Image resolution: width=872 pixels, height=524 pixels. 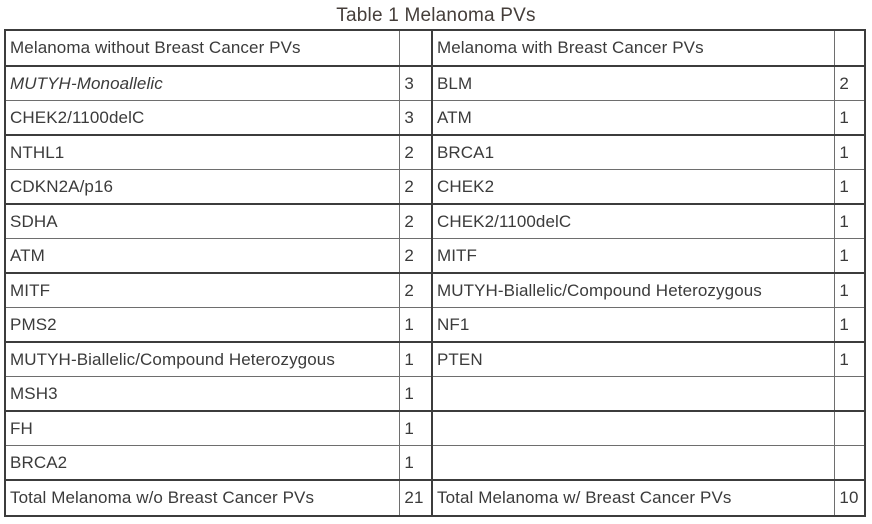 I want to click on left-section-header: Melanoma without Breast Cancer PVs, so click(x=202, y=48).